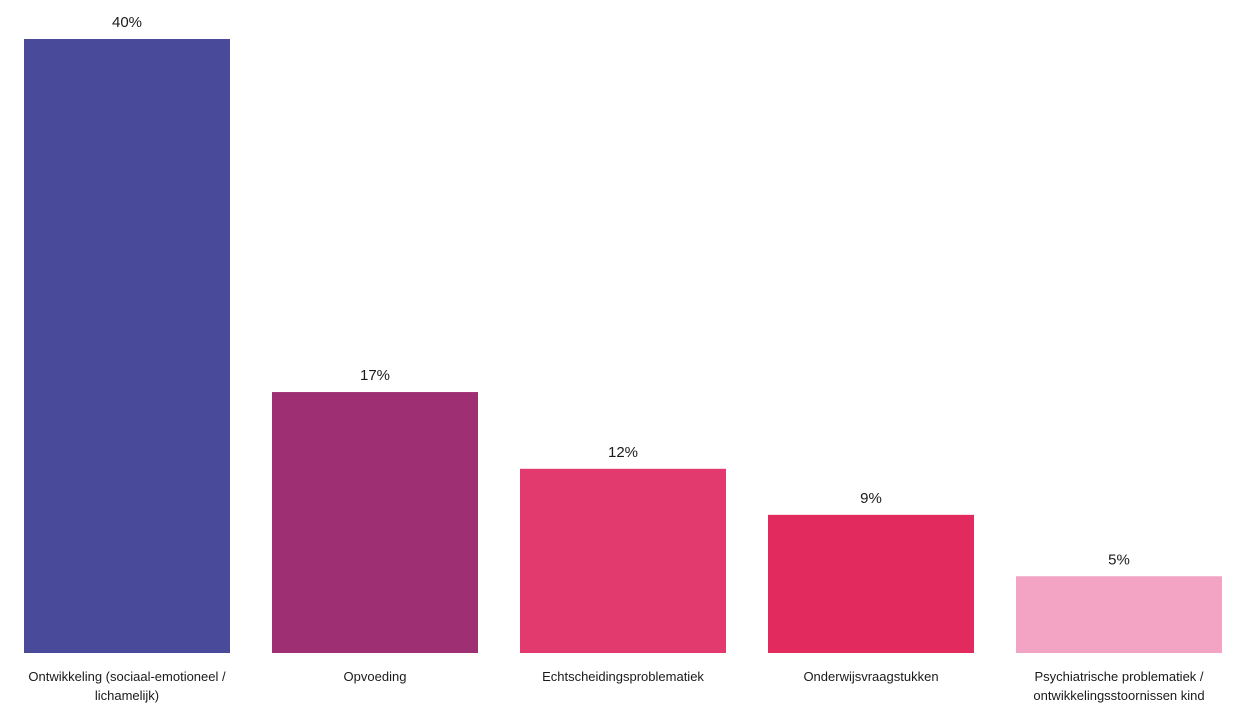 The width and height of the screenshot is (1234, 714). I want to click on category-label-line: Opvoeding, so click(375, 676).